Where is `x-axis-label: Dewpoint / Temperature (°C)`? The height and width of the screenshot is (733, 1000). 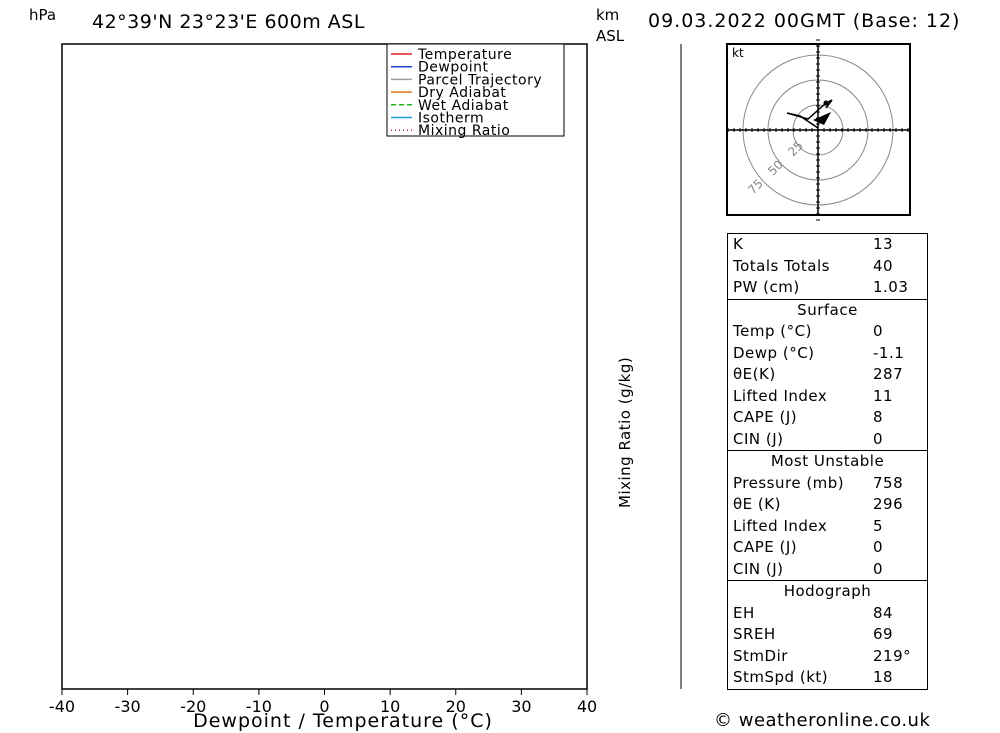
x-axis-label: Dewpoint / Temperature (°C) is located at coordinates (343, 721).